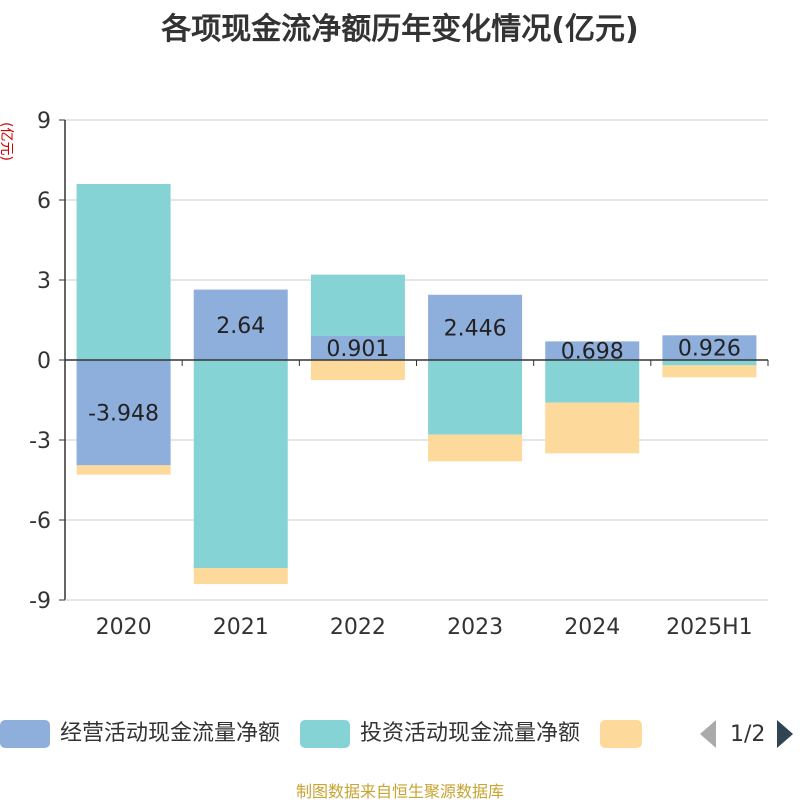 This screenshot has width=800, height=802. Describe the element at coordinates (44, 281) in the screenshot. I see `y-tick-label: 3` at that location.